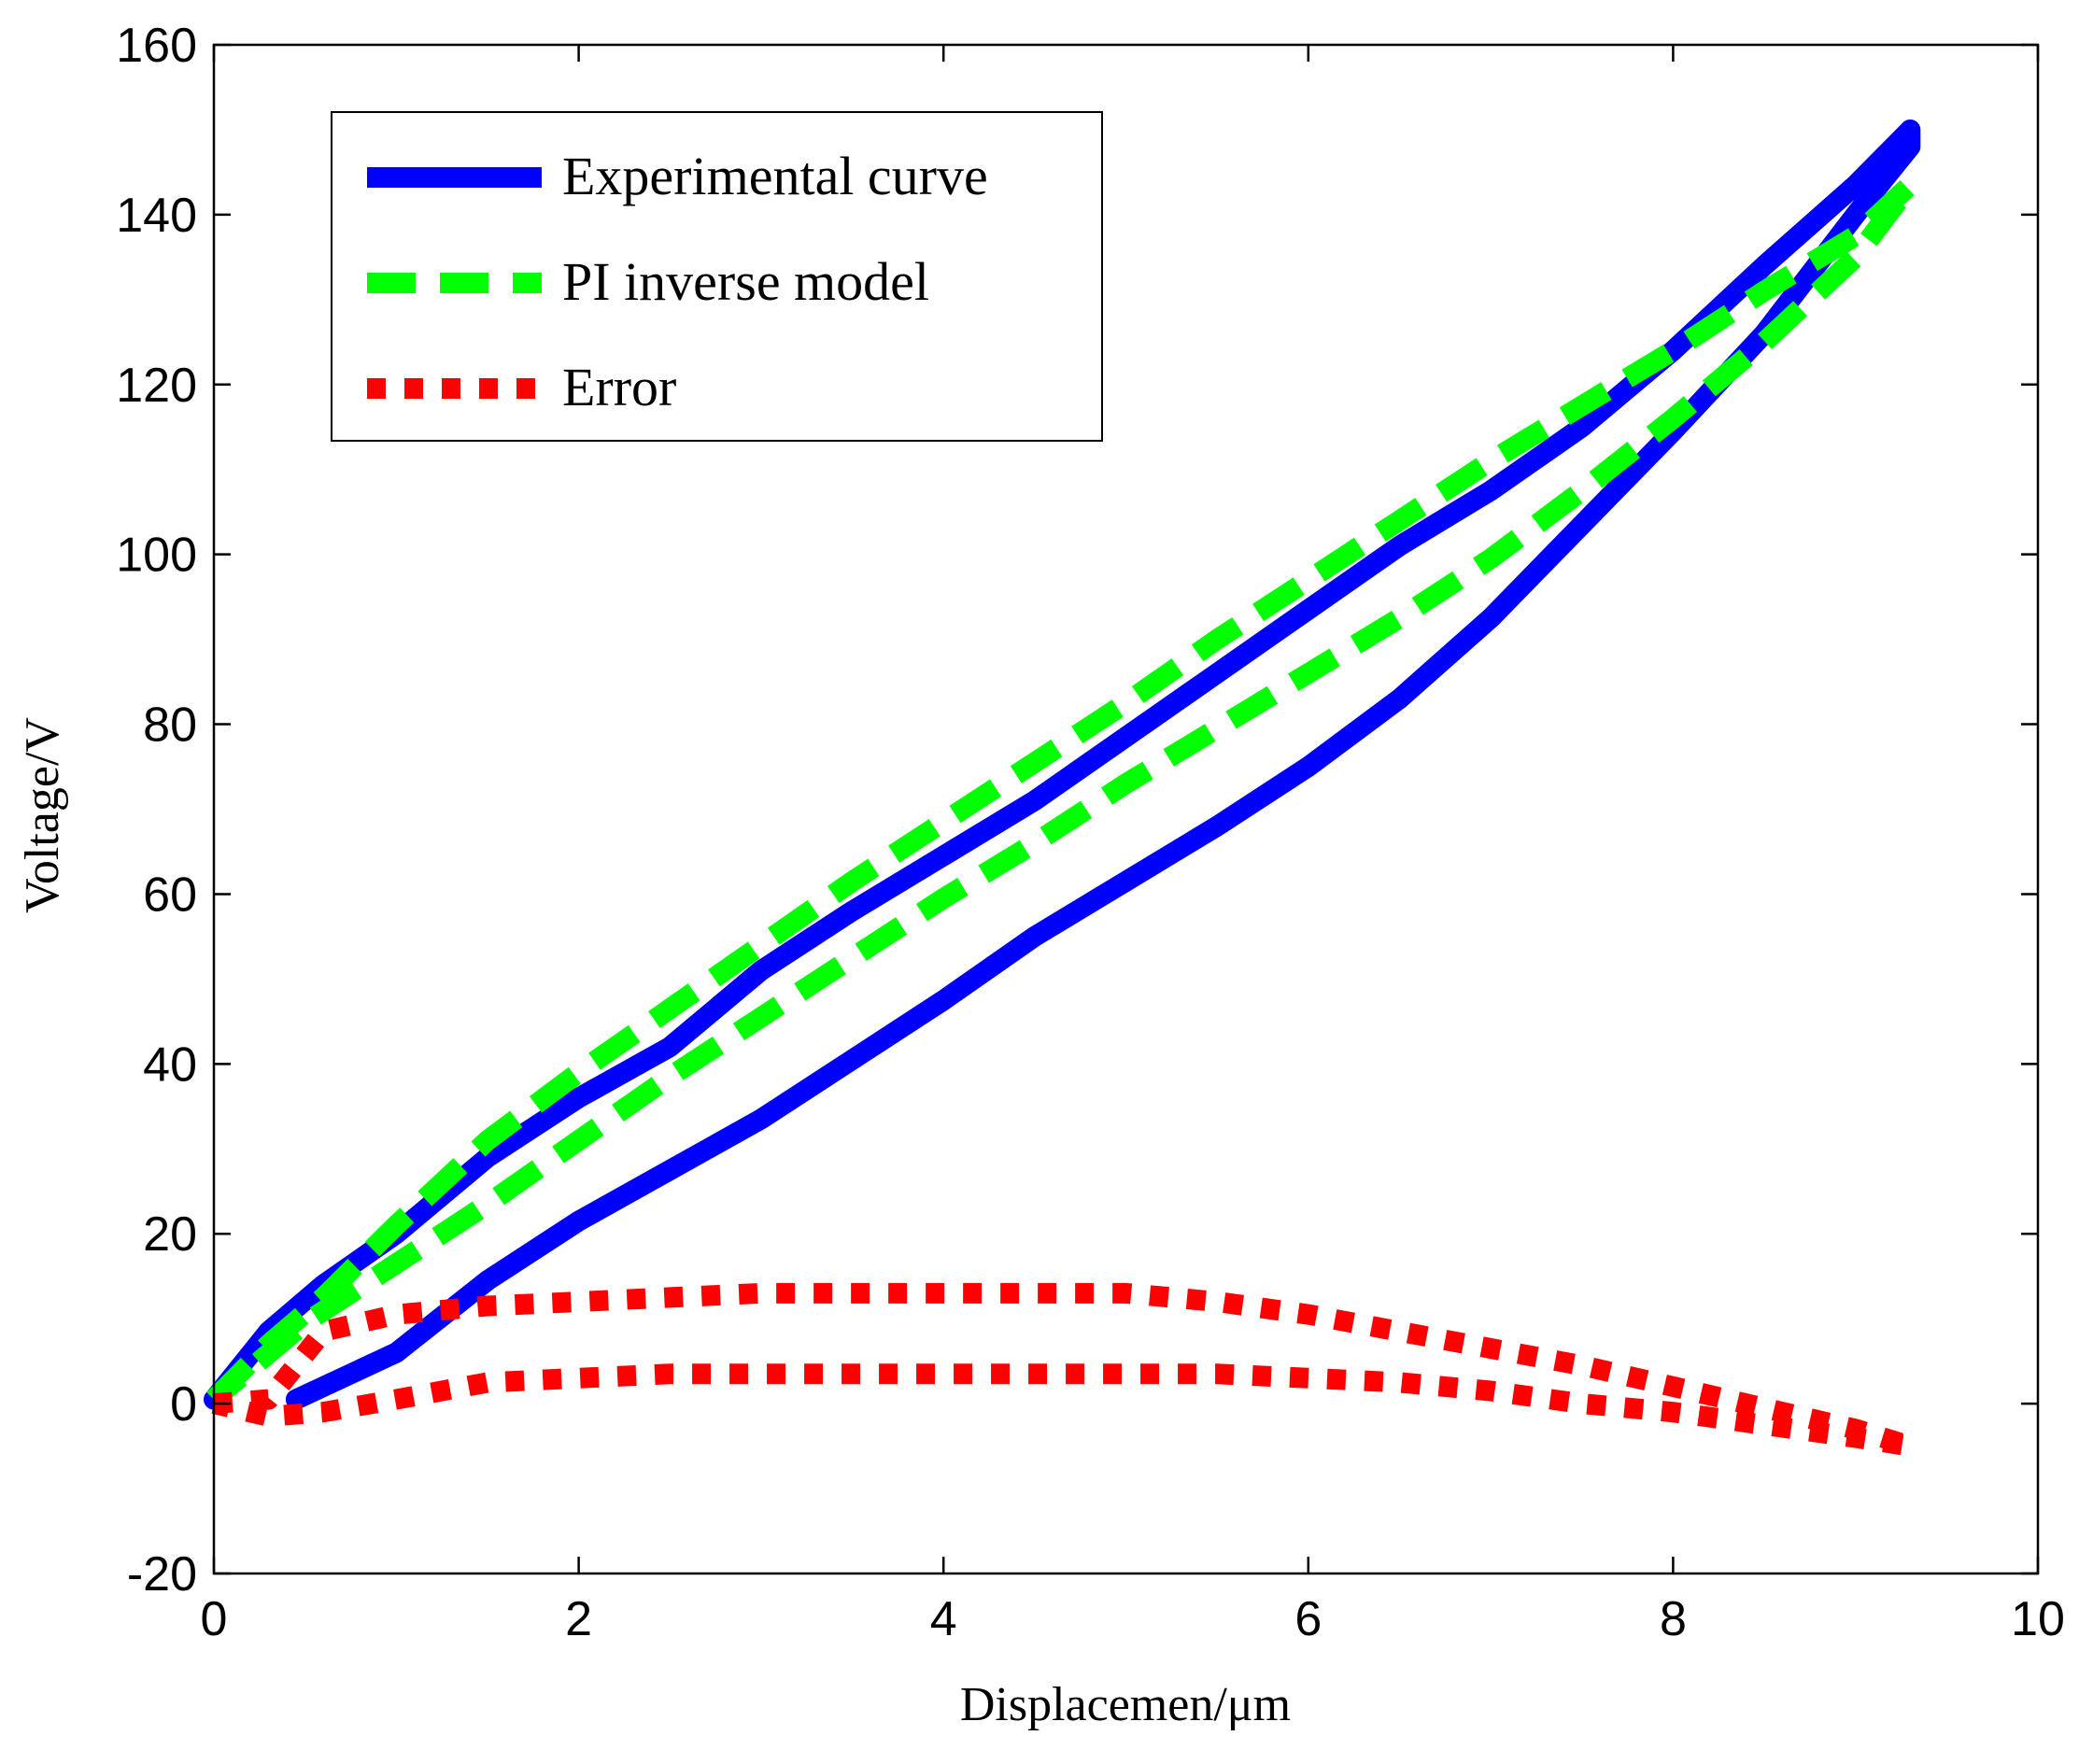  Describe the element at coordinates (170, 895) in the screenshot. I see `y-tick-label: 60` at that location.